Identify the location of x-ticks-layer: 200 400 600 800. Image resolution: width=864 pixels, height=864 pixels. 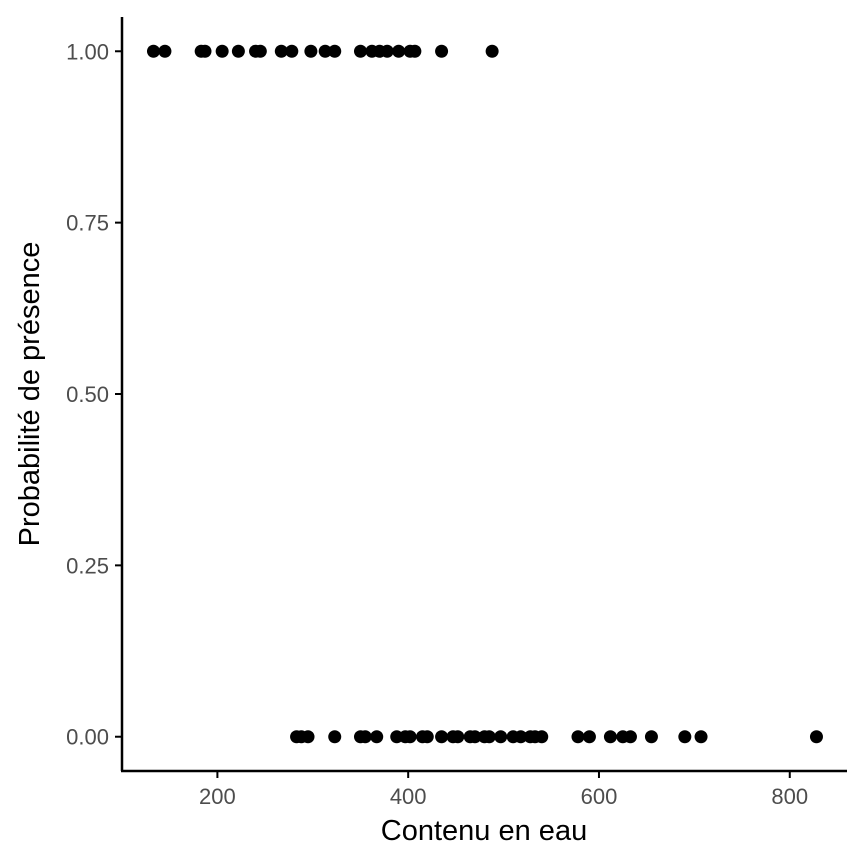
(503, 790).